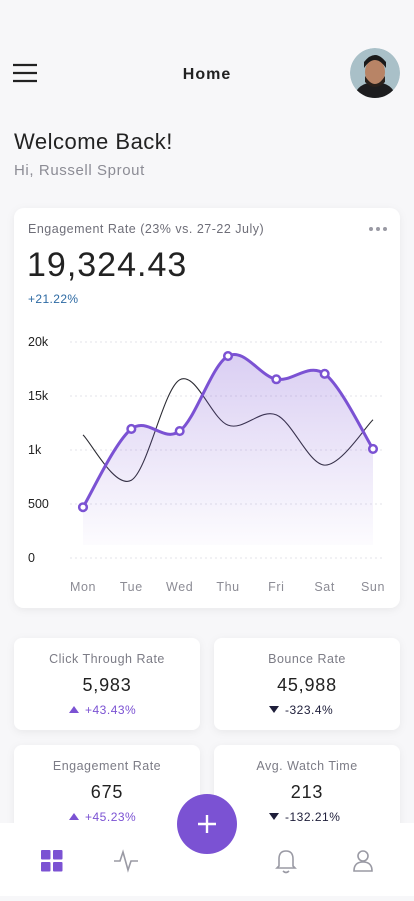  What do you see at coordinates (38, 396) in the screenshot?
I see `y-tick-label: 15k` at bounding box center [38, 396].